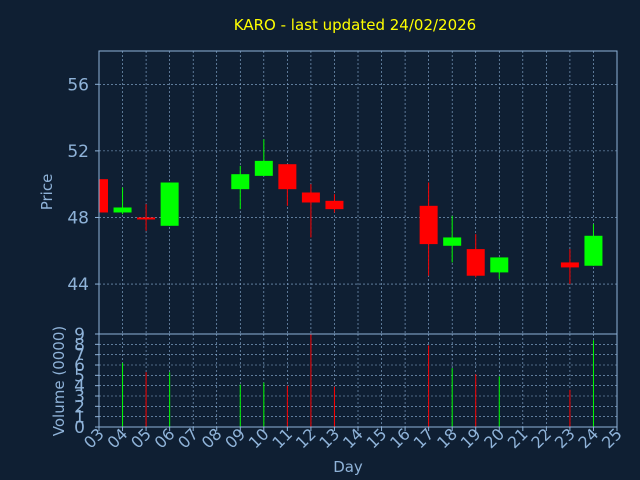  Describe the element at coordinates (348, 467) in the screenshot. I see `x-axis-label: Day` at that location.